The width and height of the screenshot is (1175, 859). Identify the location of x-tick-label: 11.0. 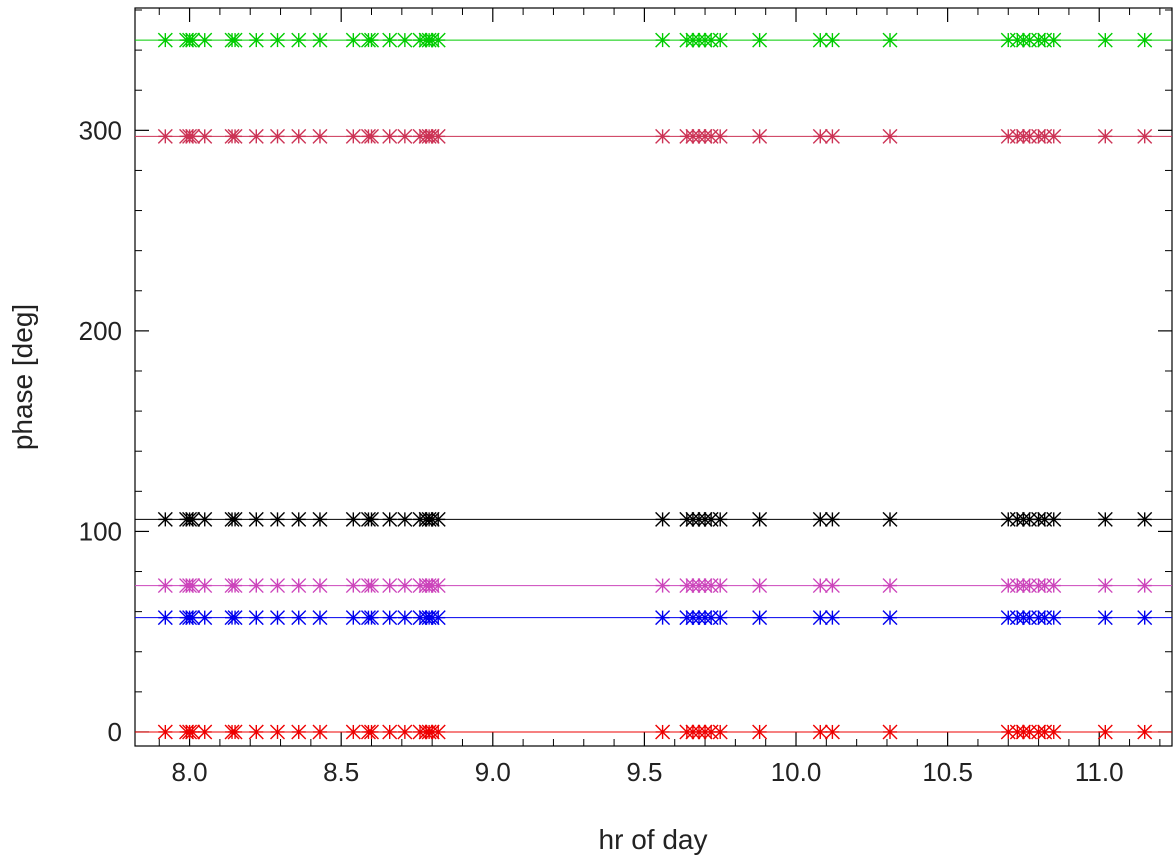
(1099, 772).